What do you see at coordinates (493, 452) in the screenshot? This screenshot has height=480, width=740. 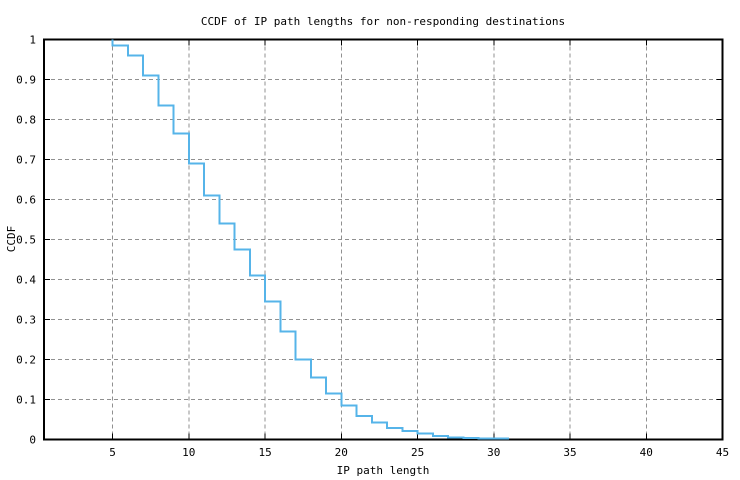 I see `x-tick-label: 30` at bounding box center [493, 452].